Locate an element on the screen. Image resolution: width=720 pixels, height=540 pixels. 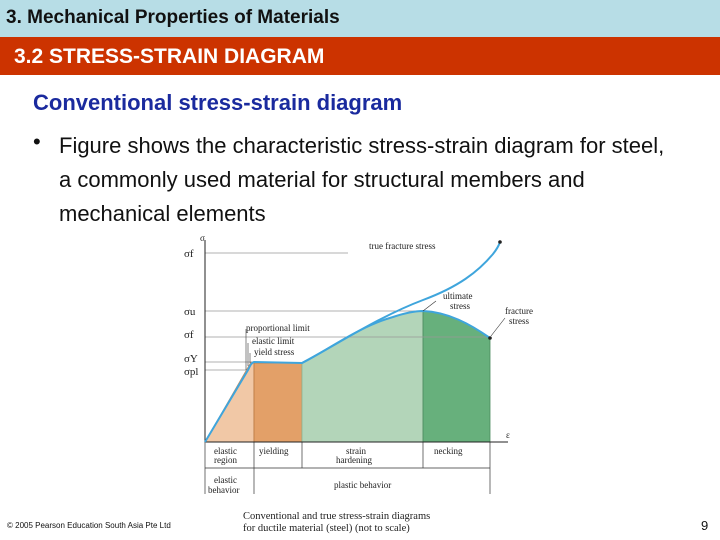
fracture-stress-label-2: stress is located at coordinates (519, 321).